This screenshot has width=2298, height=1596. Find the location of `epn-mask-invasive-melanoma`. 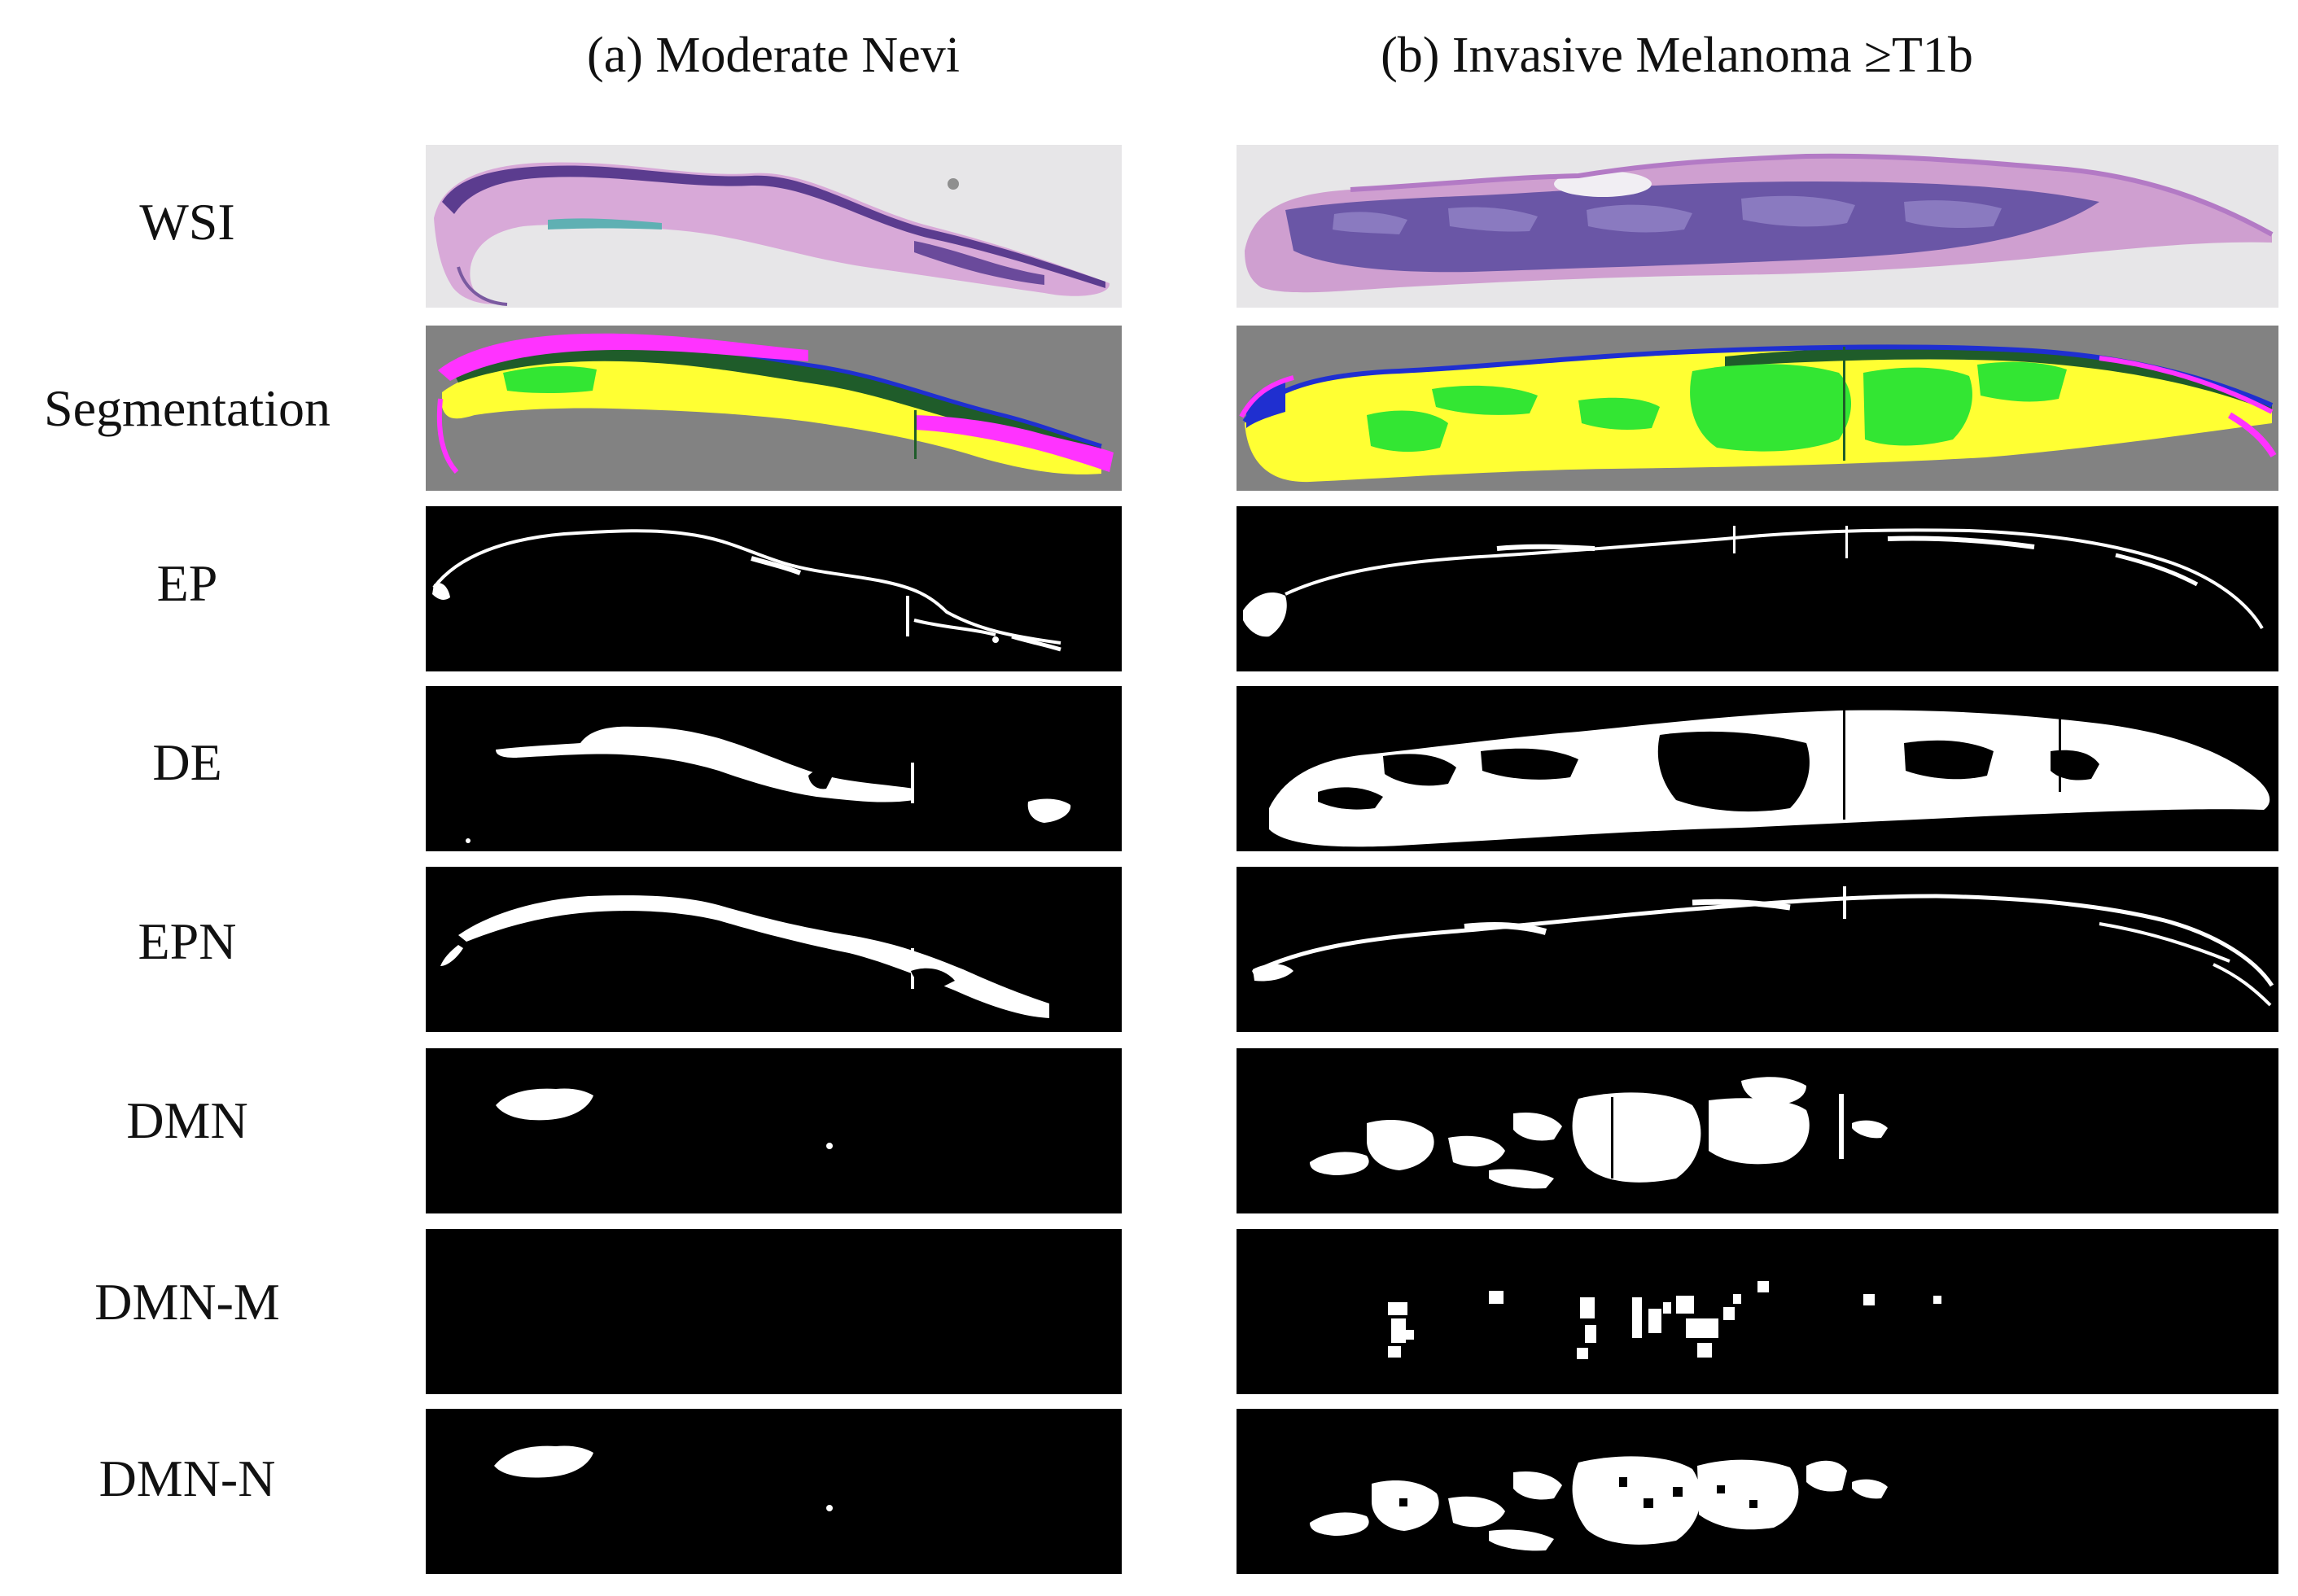

epn-mask-invasive-melanoma is located at coordinates (1757, 950).